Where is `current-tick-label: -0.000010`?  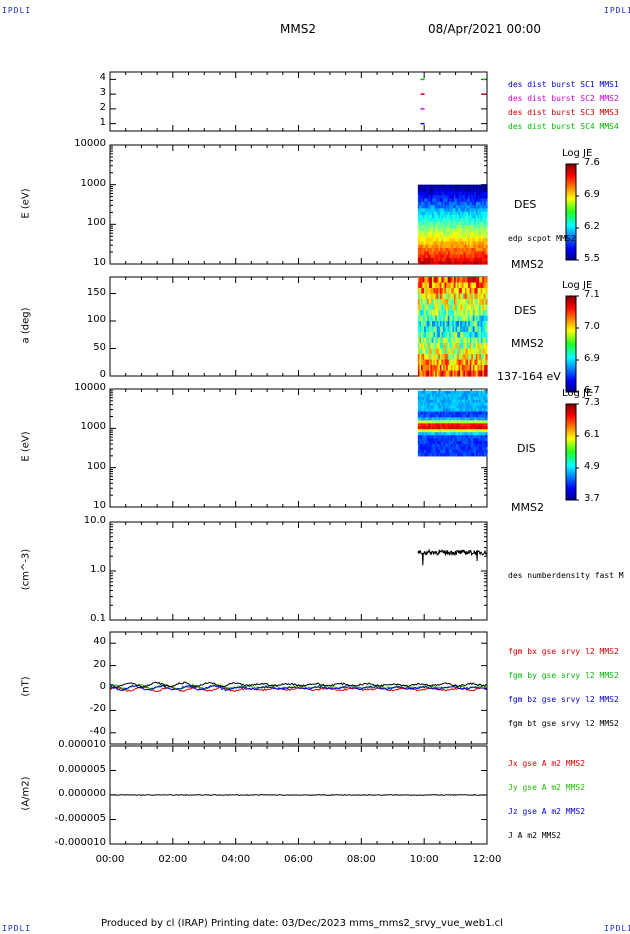
current-tick-label: -0.000010 is located at coordinates (80, 842).